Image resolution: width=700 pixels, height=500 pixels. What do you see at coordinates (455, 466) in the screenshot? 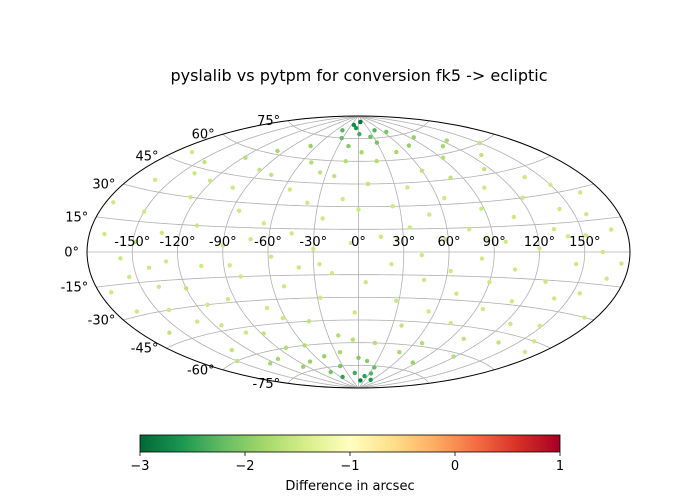
I see `colorbar-tick-label: 0` at bounding box center [455, 466].